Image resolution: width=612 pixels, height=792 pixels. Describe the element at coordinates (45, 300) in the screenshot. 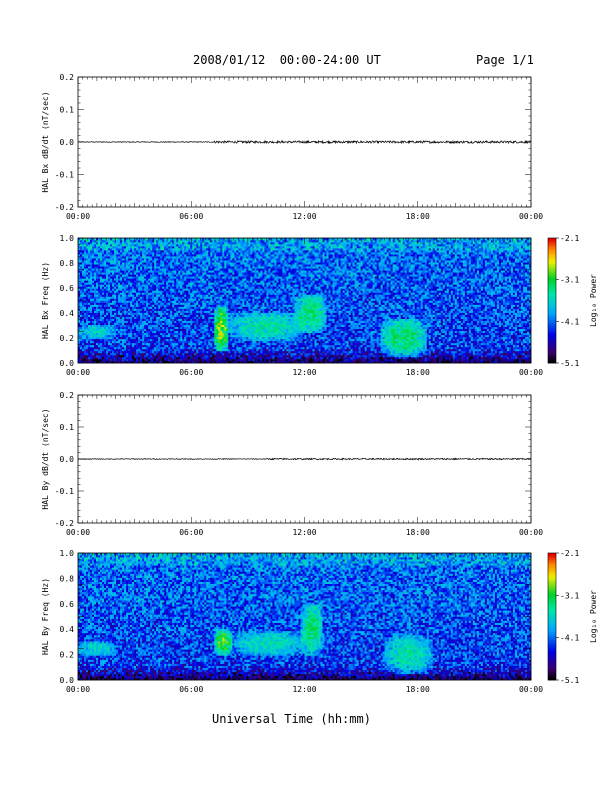

I see `y-axis-title: HAL Bx Freq (Hz)` at that location.